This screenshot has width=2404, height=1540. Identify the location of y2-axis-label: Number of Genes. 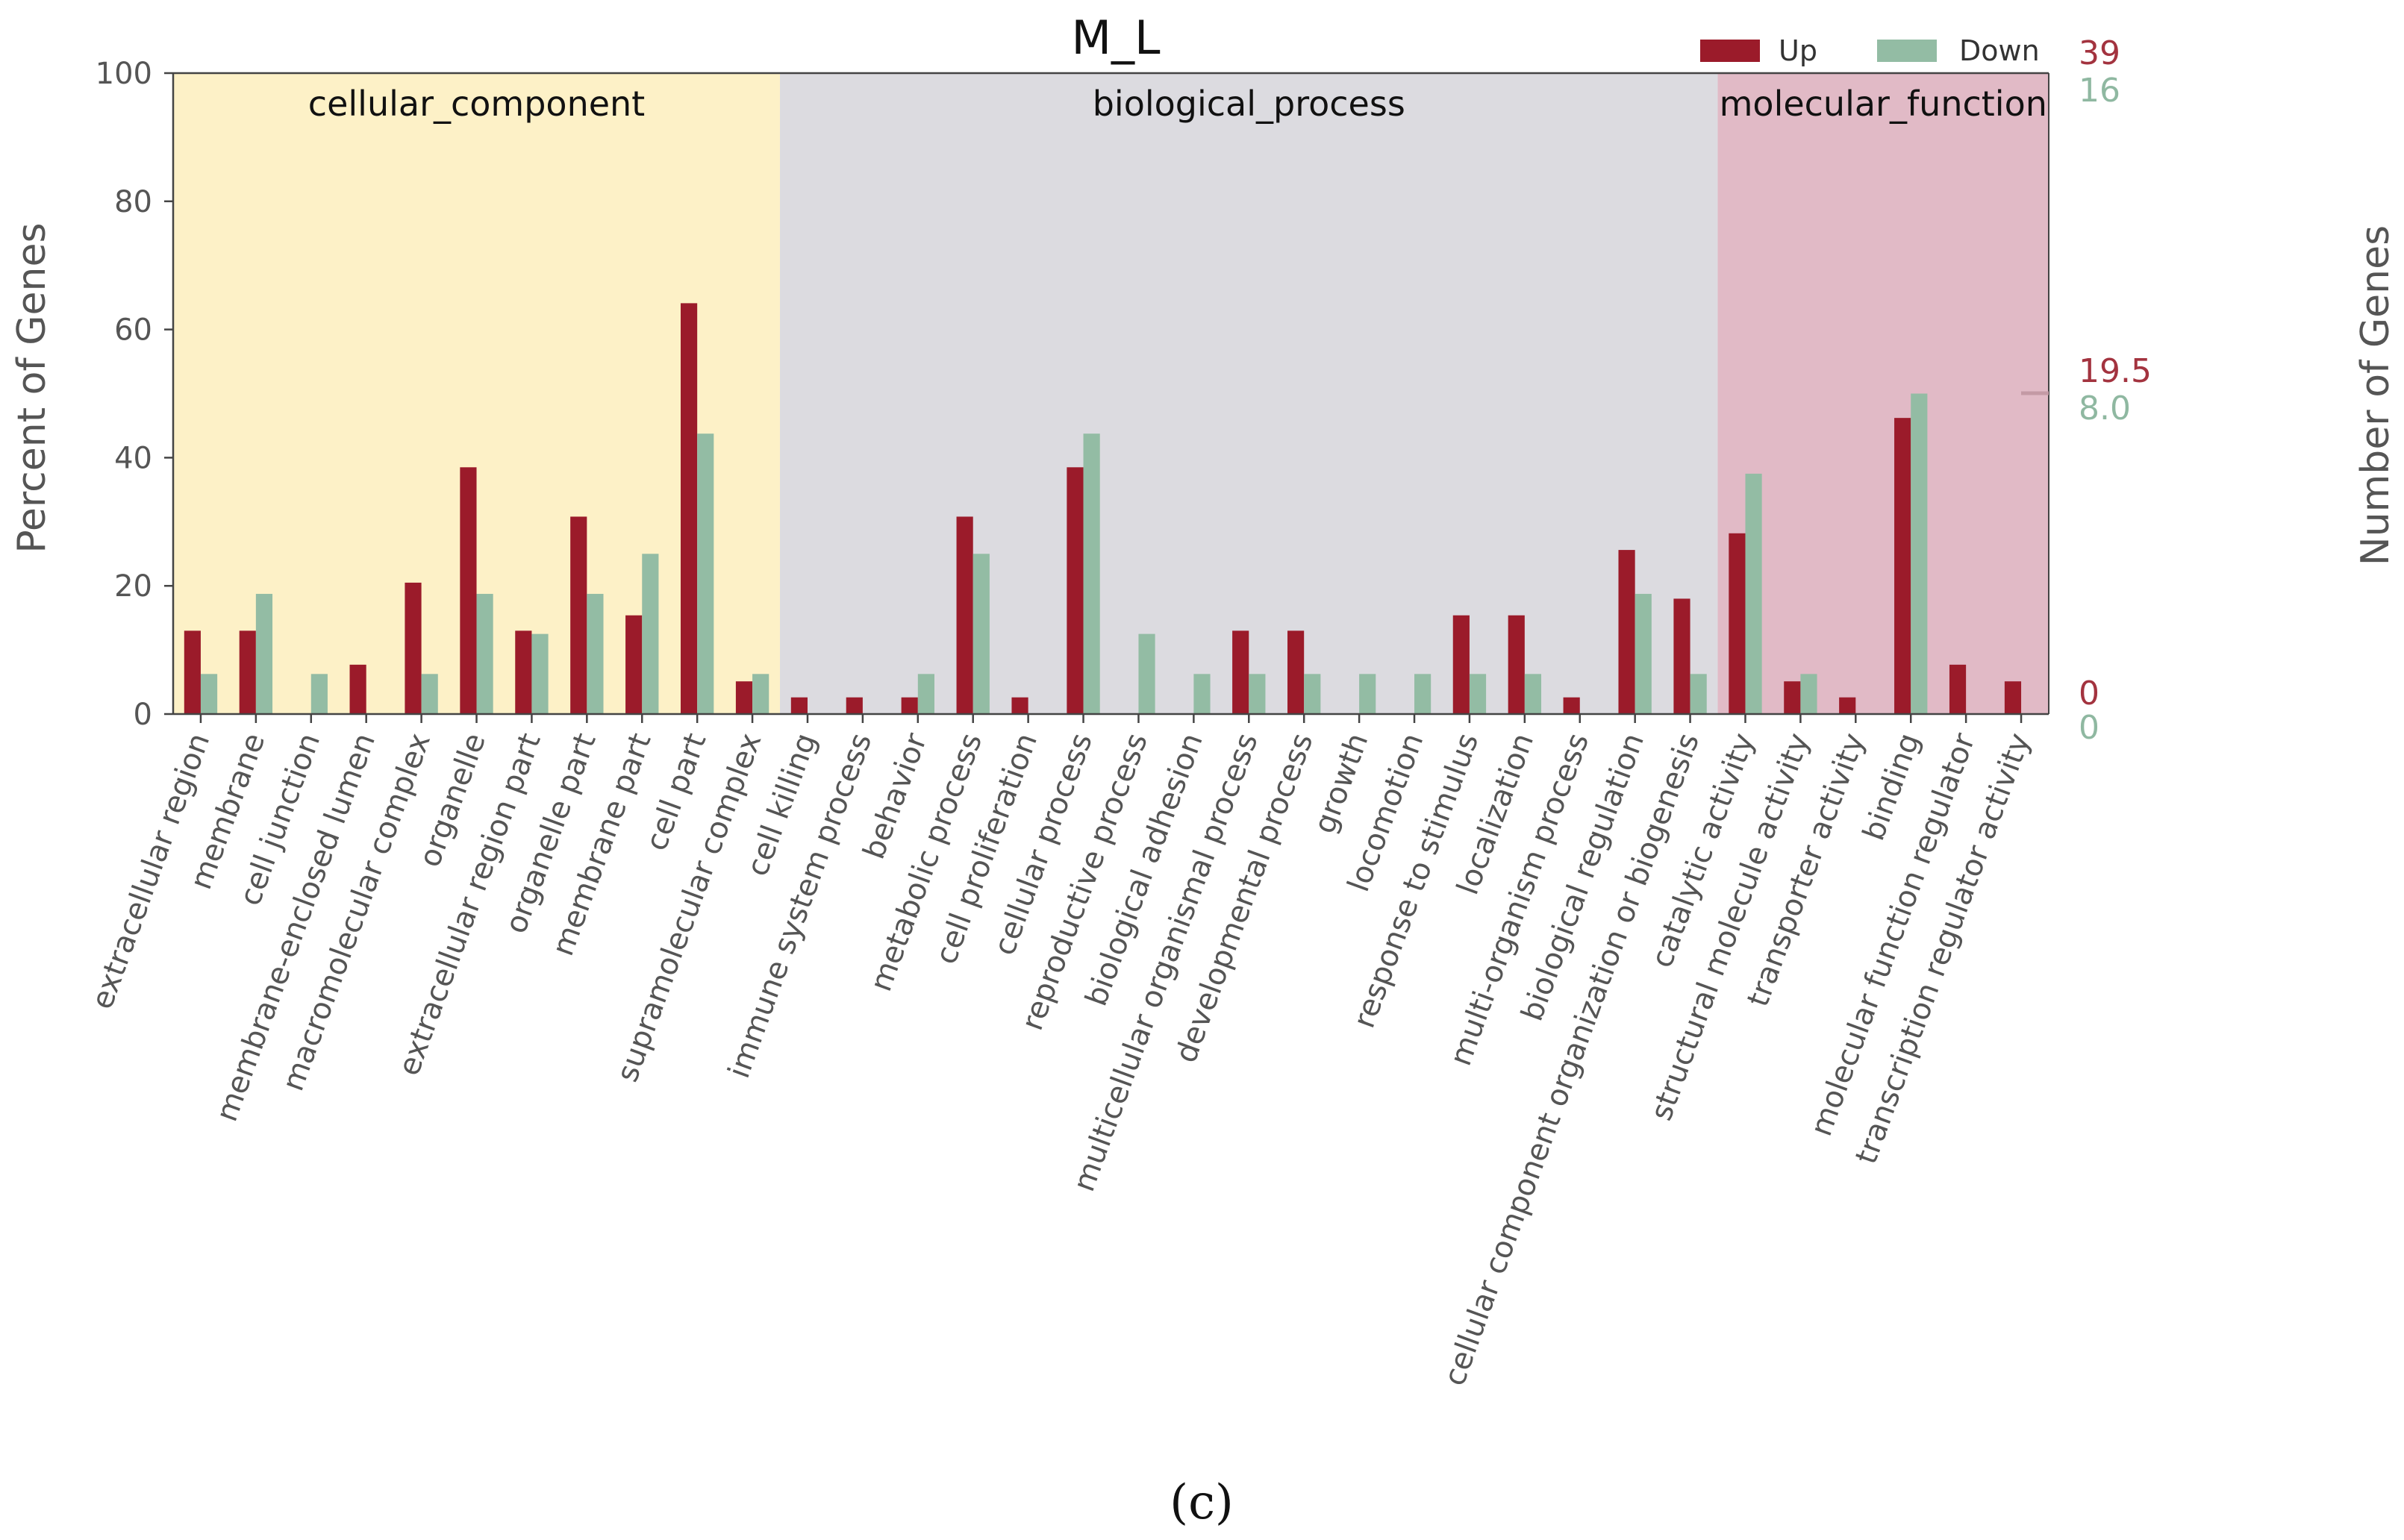
(2375, 396).